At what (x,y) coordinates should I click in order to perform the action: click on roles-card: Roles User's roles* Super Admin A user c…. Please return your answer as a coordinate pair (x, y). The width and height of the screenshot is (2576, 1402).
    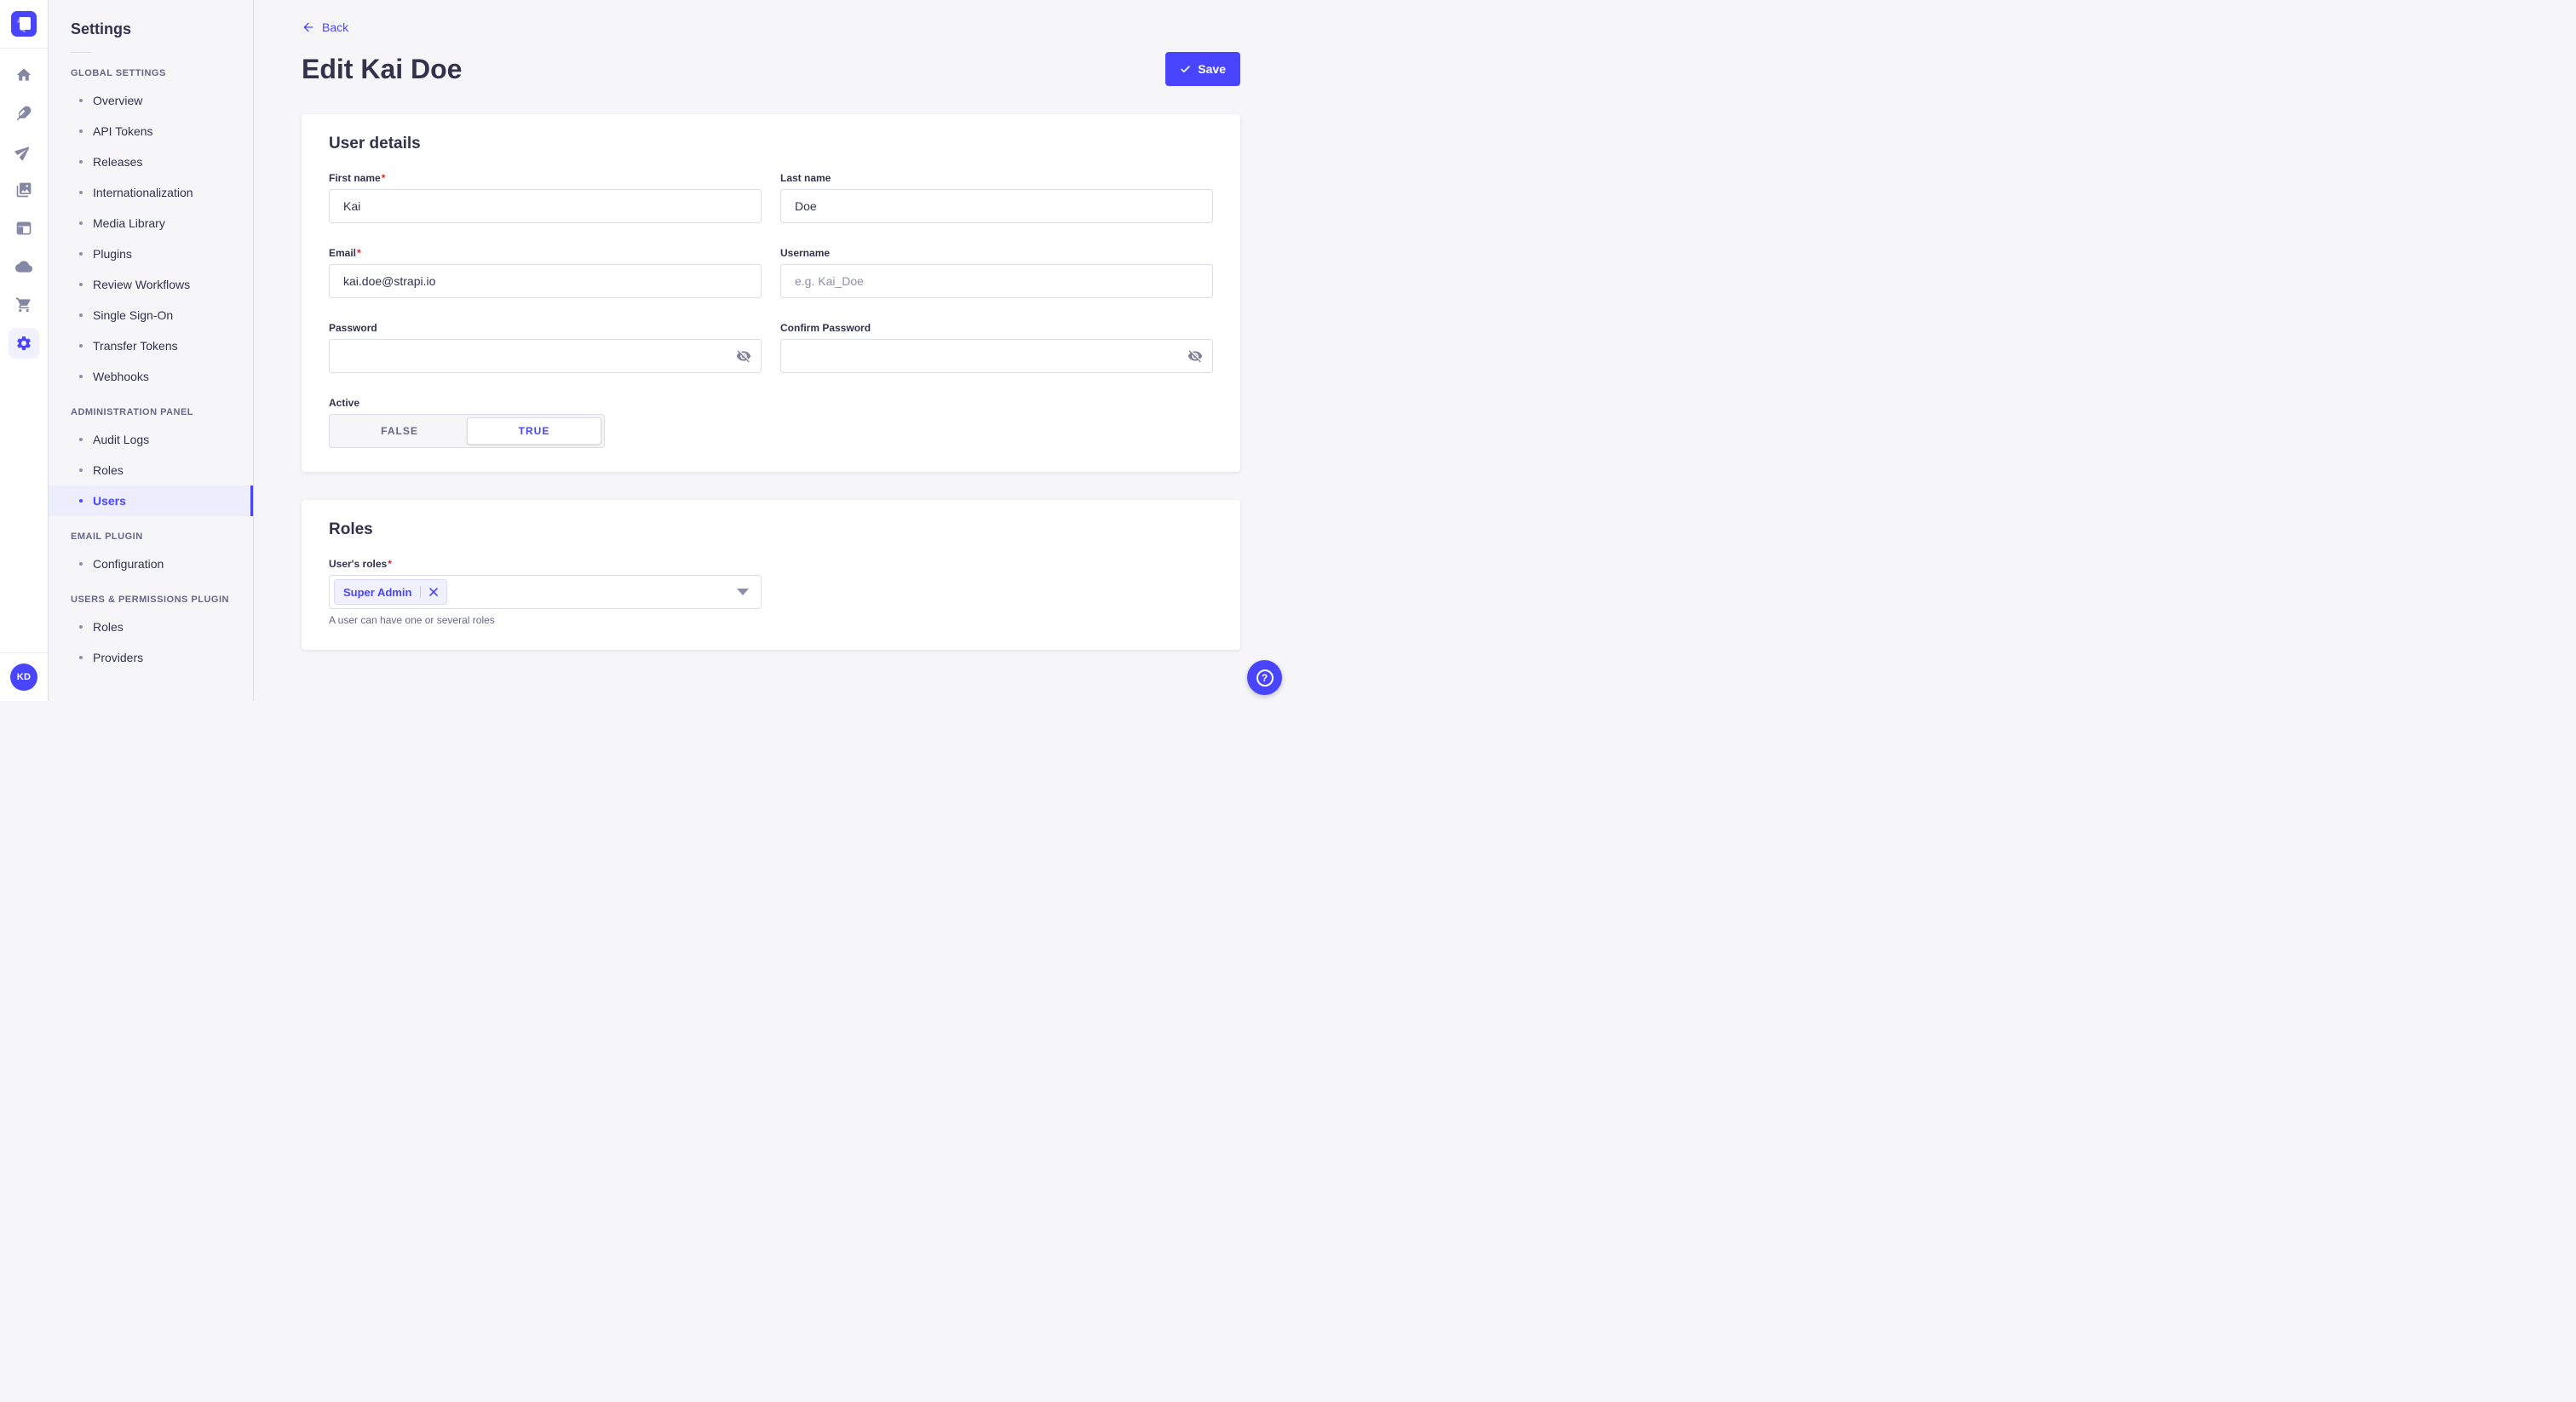
    Looking at the image, I should click on (771, 575).